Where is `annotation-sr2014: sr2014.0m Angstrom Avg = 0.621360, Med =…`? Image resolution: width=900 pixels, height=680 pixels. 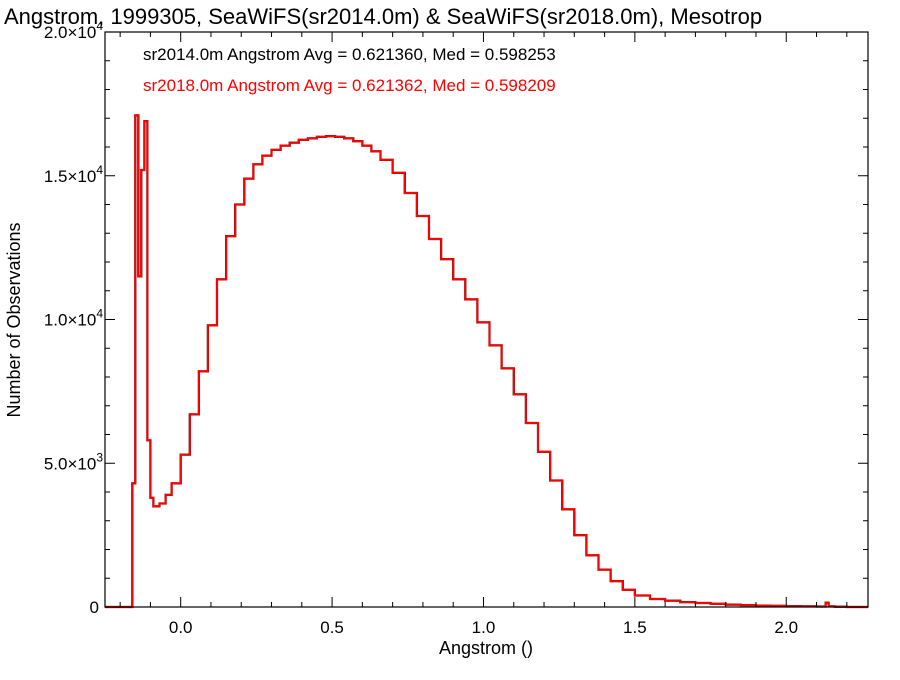
annotation-sr2014: sr2014.0m Angstrom Avg = 0.621360, Med =… is located at coordinates (349, 54).